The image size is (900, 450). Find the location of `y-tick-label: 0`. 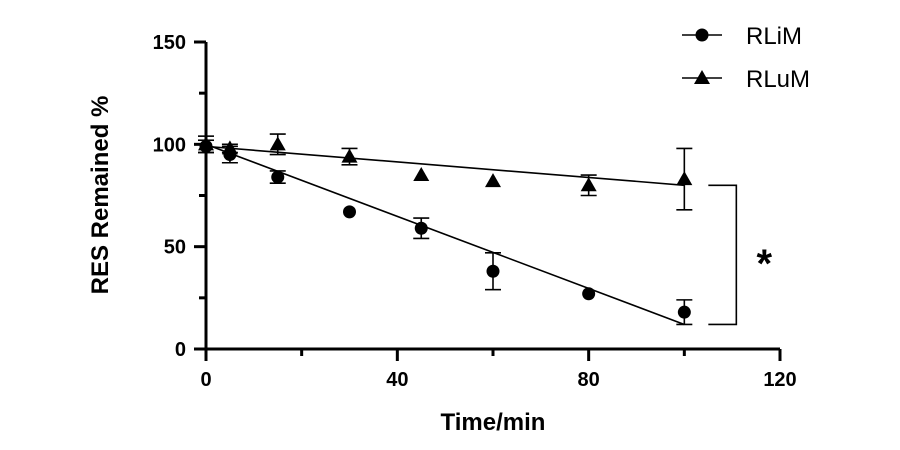

y-tick-label: 0 is located at coordinates (180, 350).